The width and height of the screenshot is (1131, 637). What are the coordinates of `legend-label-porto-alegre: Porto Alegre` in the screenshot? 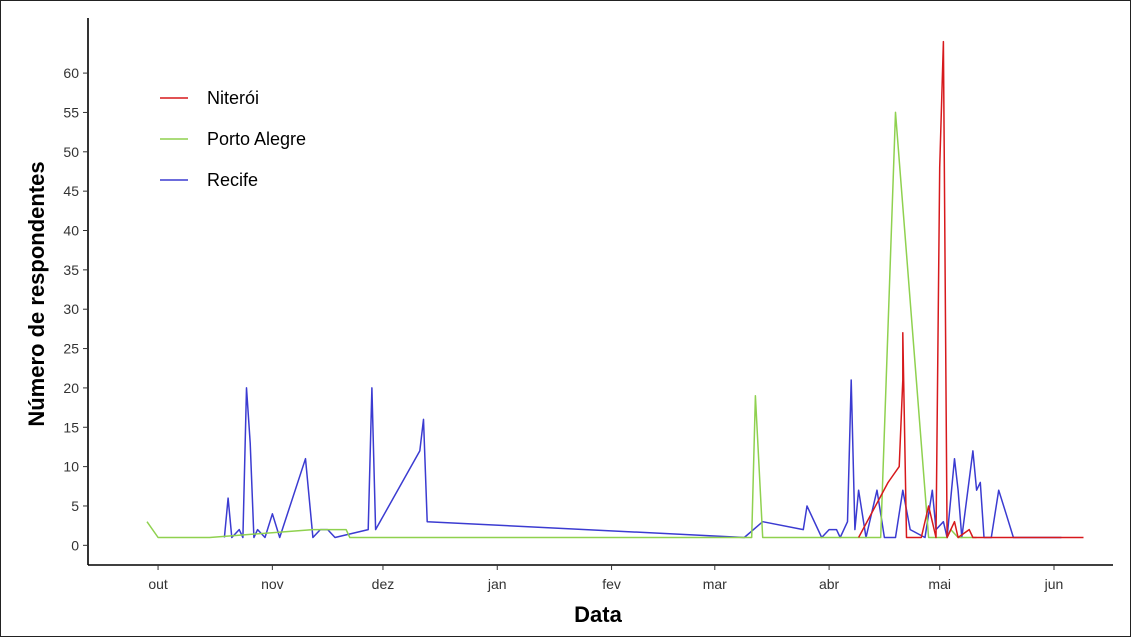 It's located at (256, 139).